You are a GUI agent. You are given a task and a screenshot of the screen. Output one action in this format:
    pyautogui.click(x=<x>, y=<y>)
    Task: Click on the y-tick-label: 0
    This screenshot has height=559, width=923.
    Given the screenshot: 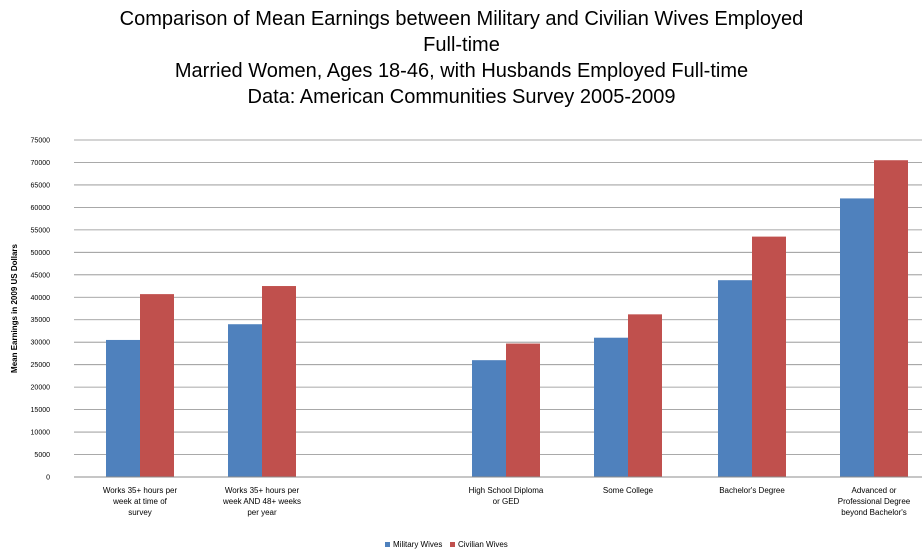 What is the action you would take?
    pyautogui.click(x=48, y=478)
    